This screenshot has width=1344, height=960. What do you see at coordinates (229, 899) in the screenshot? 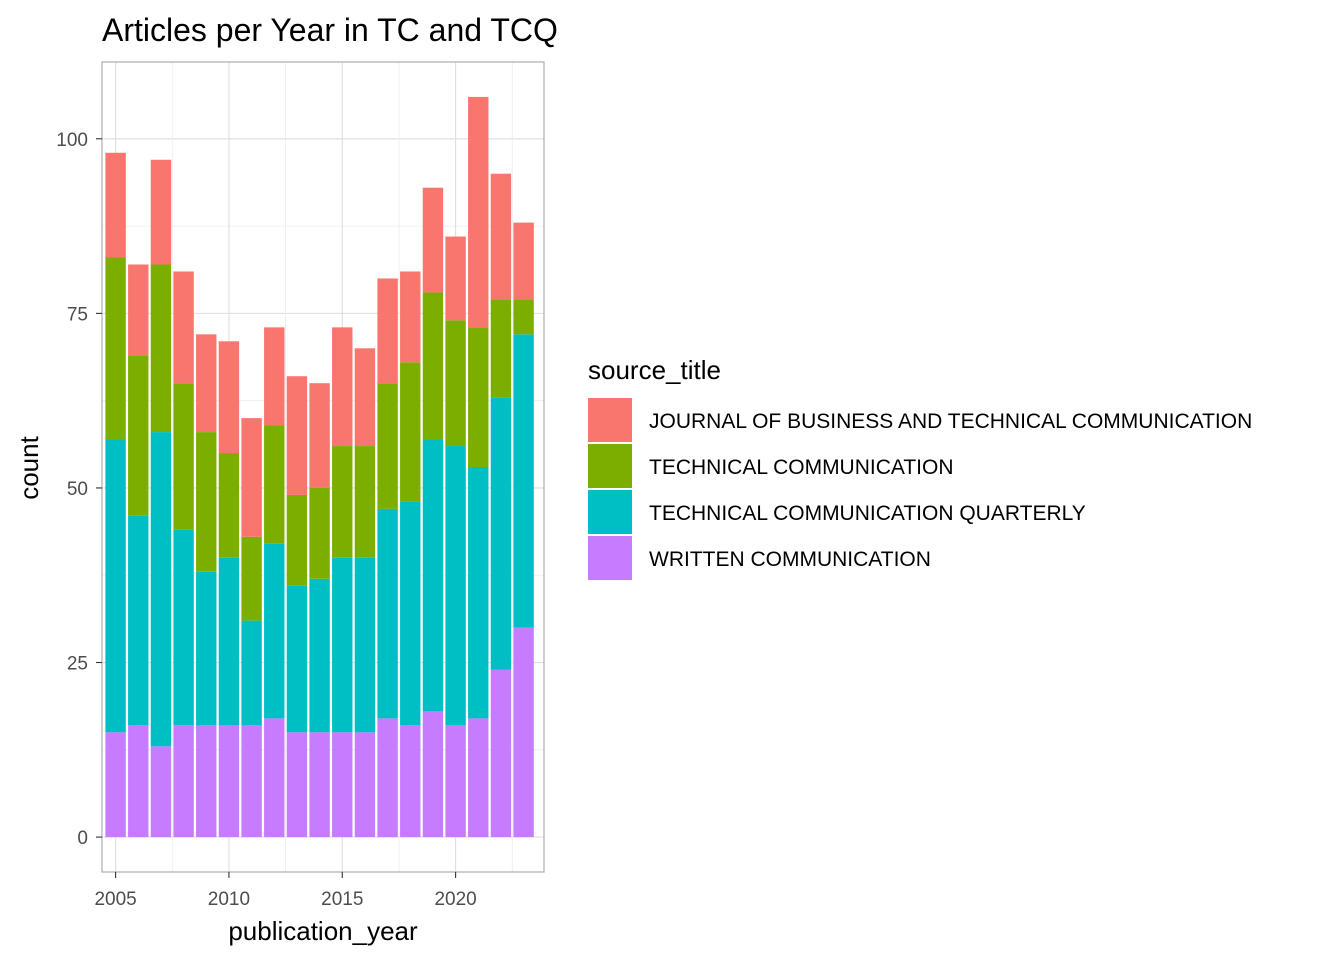
I see `x-tick-label: 2010` at bounding box center [229, 899].